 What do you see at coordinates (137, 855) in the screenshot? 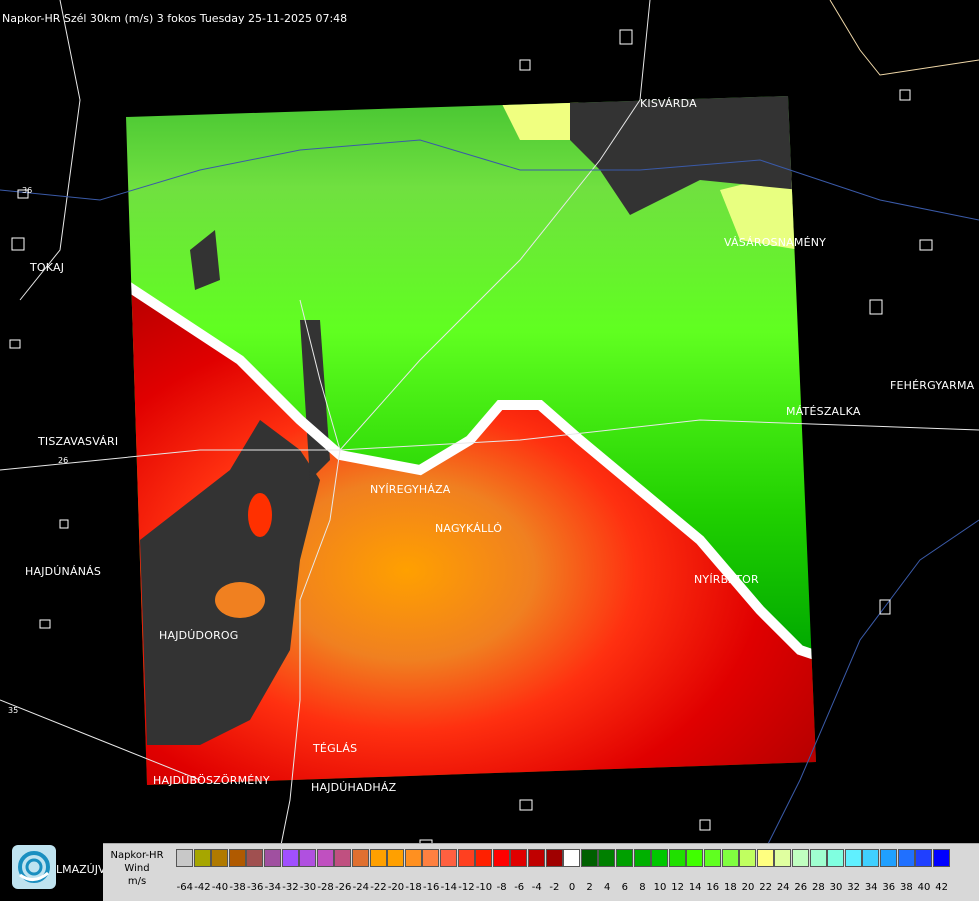
I see `legend-source: Napkor-HR` at bounding box center [137, 855].